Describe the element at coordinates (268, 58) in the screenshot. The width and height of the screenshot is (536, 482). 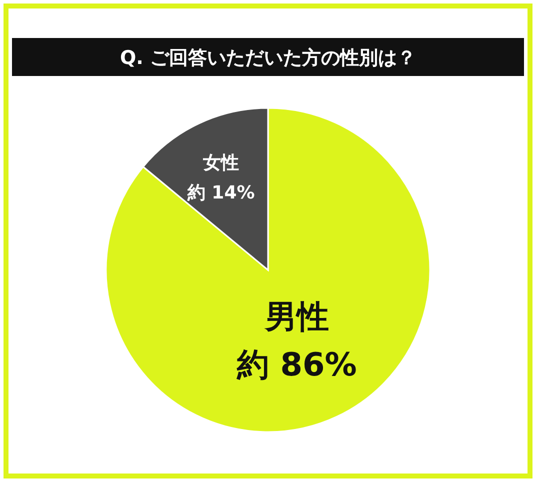
I see `chart-title: Q. ご回答いただいた方の性別は？` at that location.